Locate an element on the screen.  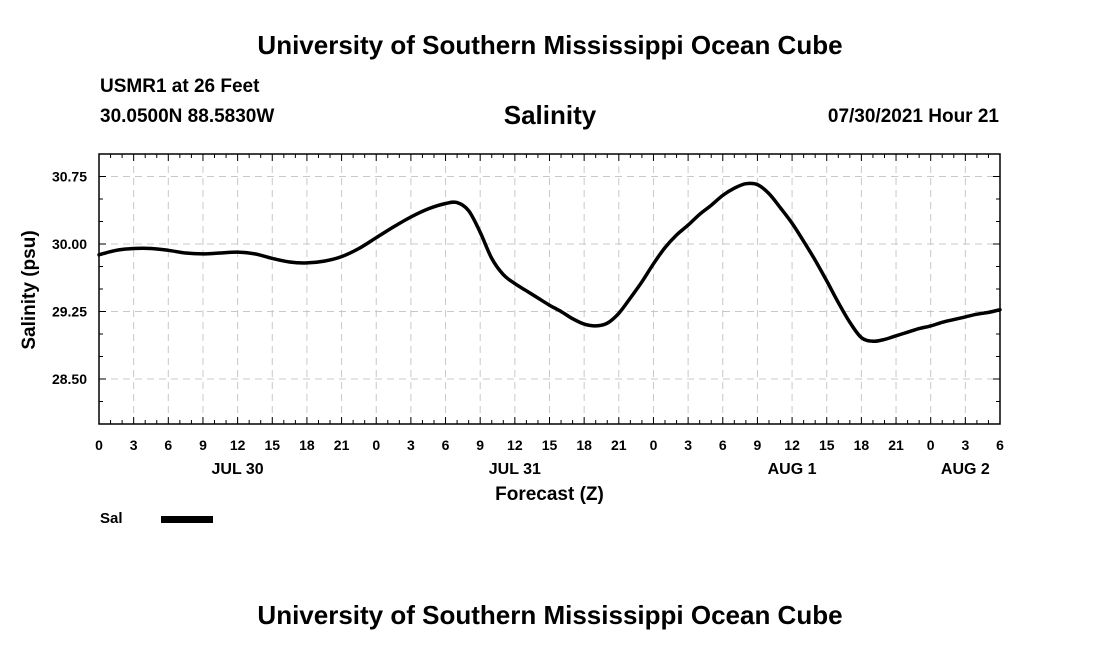
day-label: JUL 30 is located at coordinates (238, 469).